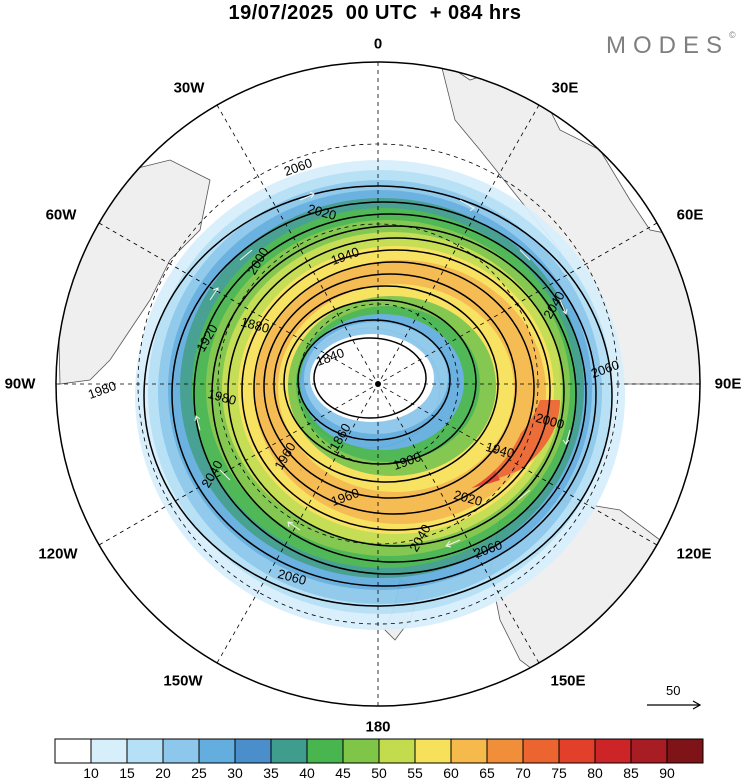 This screenshot has height=782, width=750. Describe the element at coordinates (58, 554) in the screenshot. I see `lon-label-120w: 120W` at that location.